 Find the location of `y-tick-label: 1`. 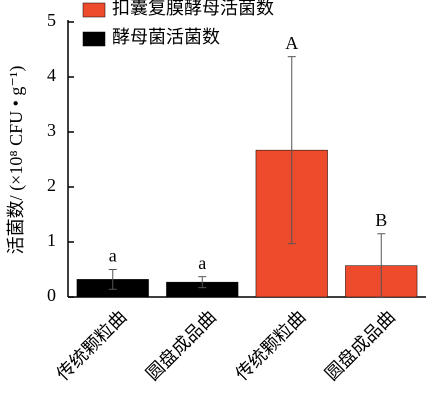

y-tick-label: 1 is located at coordinates (51, 240).